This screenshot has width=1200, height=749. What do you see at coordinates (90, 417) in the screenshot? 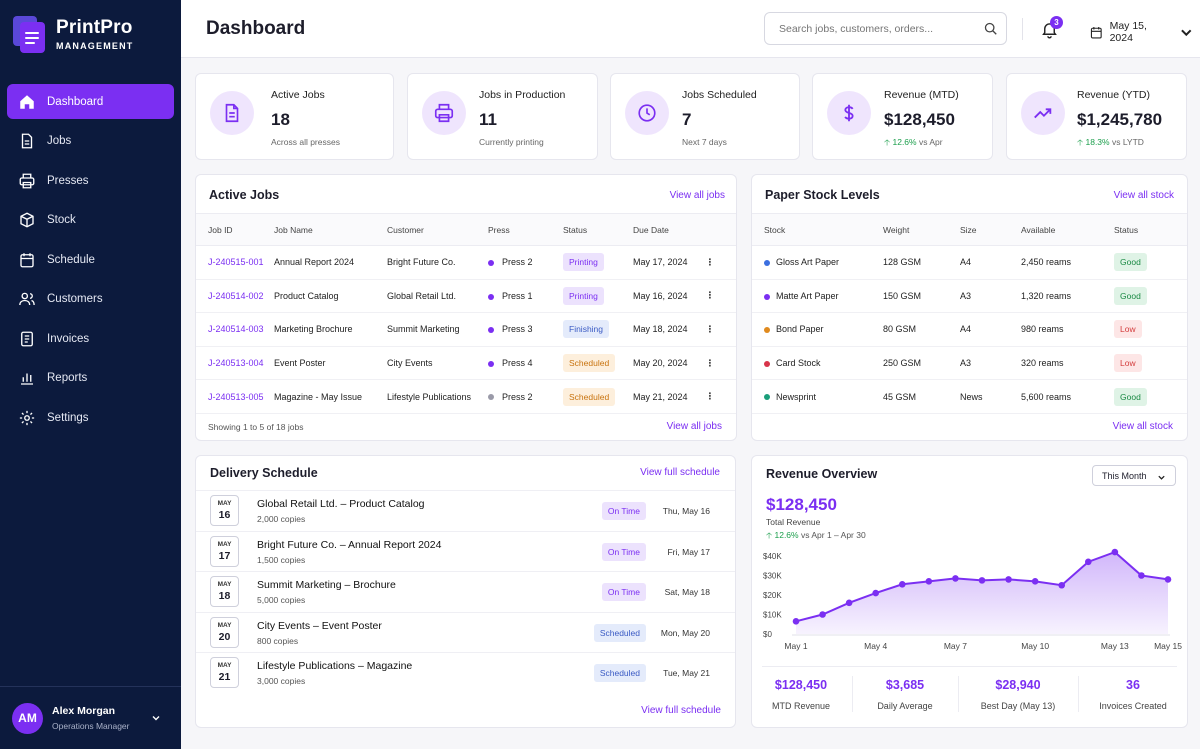
I see `sidebar-item-settings: Settings` at bounding box center [90, 417].